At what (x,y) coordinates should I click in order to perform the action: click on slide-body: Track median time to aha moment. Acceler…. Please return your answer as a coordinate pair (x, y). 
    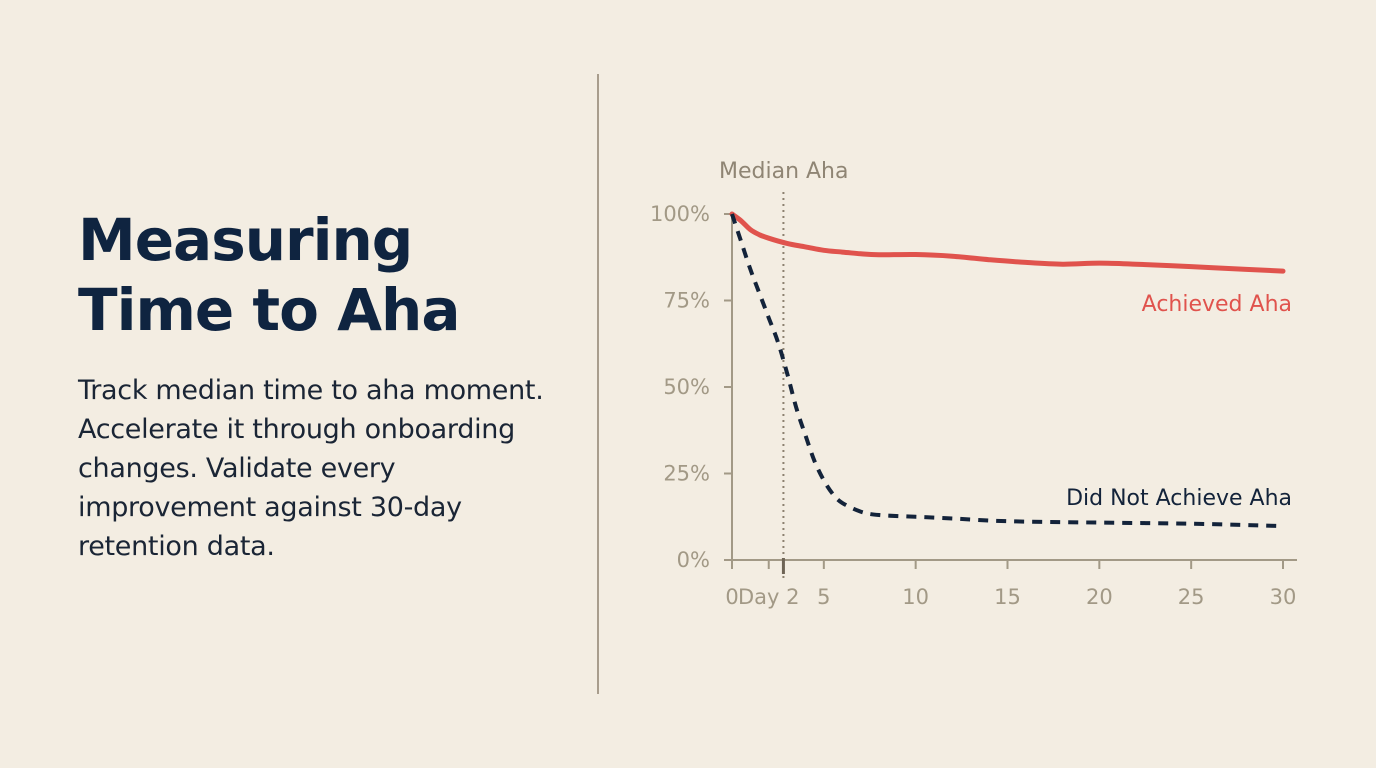
    Looking at the image, I should click on (311, 468).